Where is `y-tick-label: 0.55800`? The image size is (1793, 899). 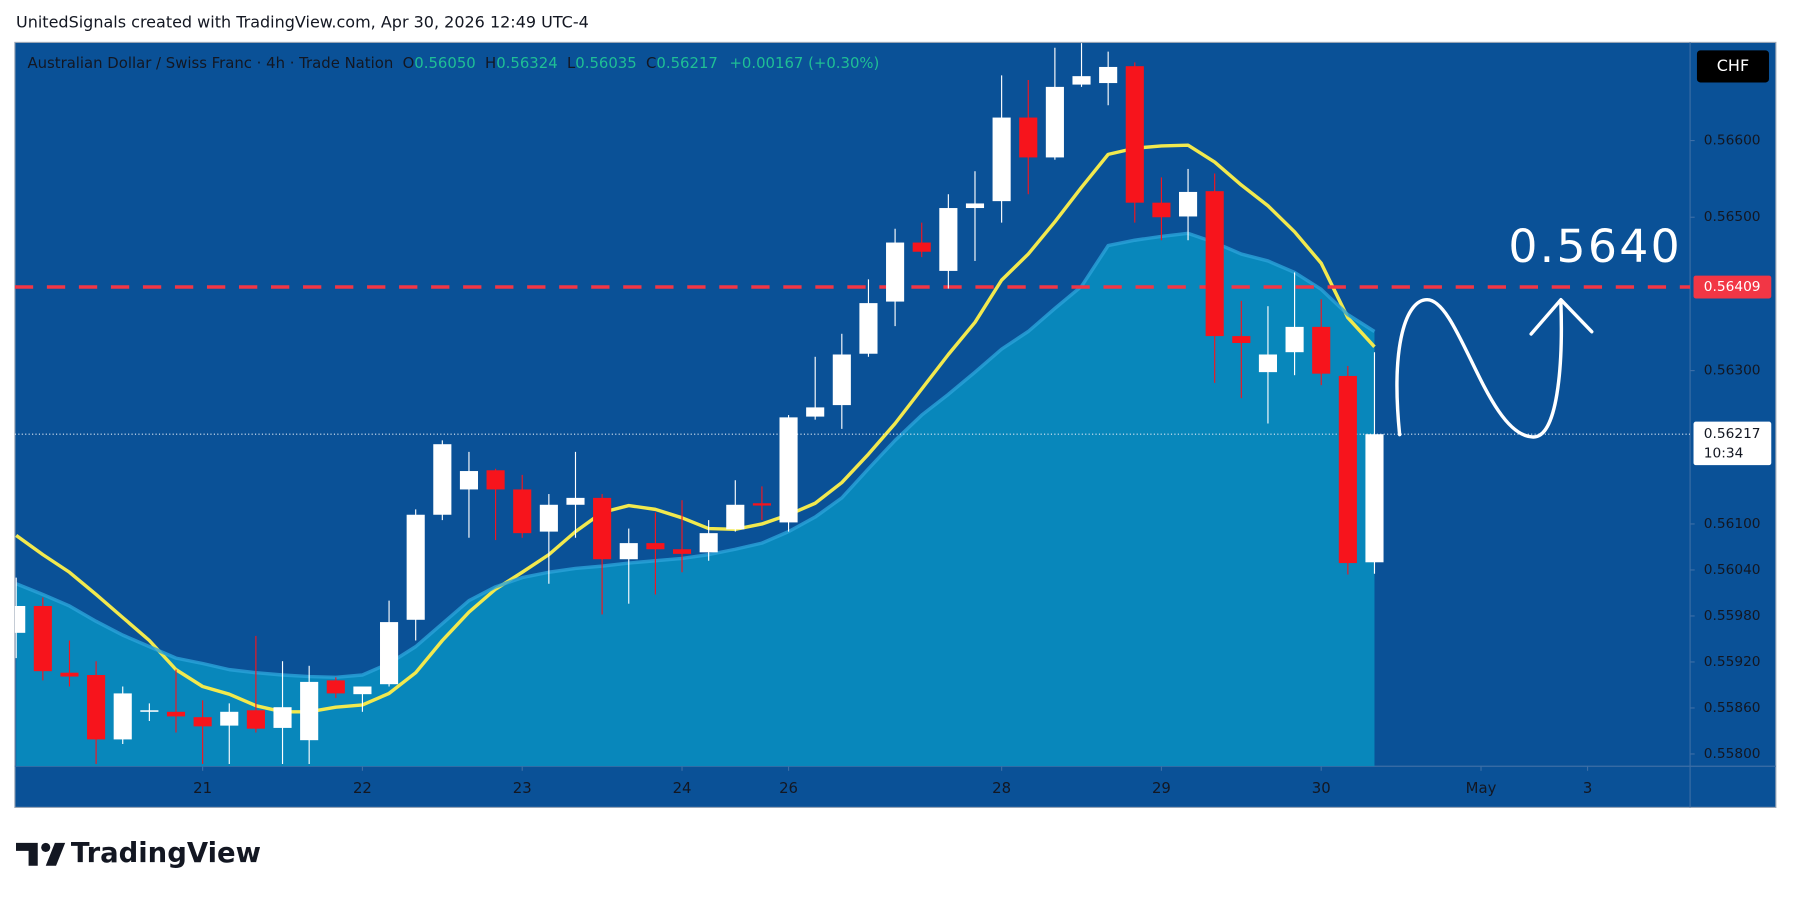
y-tick-label: 0.55800 is located at coordinates (1732, 754).